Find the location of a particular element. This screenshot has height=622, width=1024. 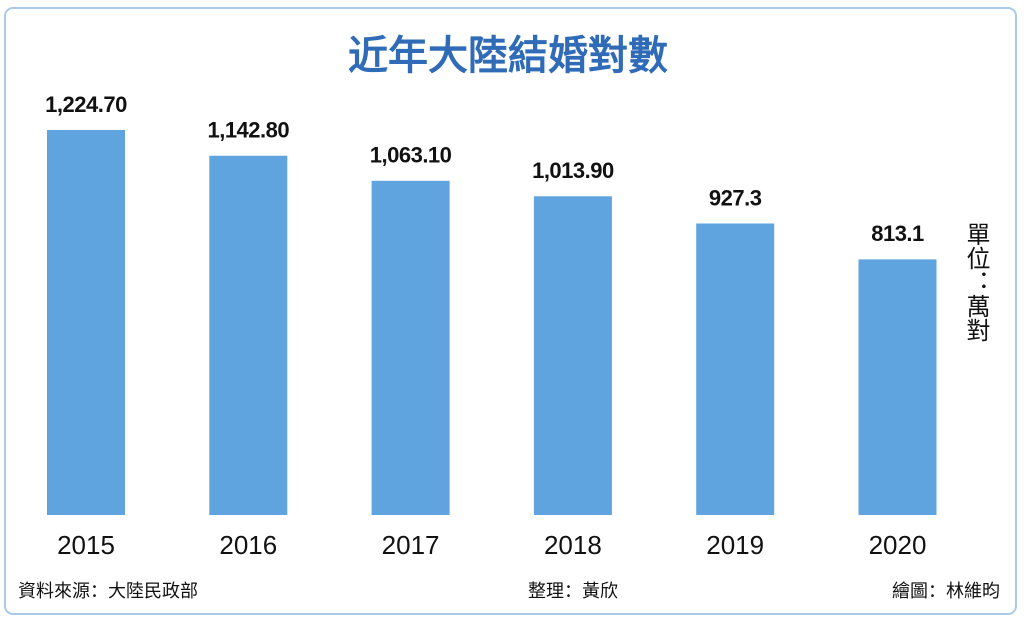

chart-title: 近年大陸結婚對數 is located at coordinates (508, 56).